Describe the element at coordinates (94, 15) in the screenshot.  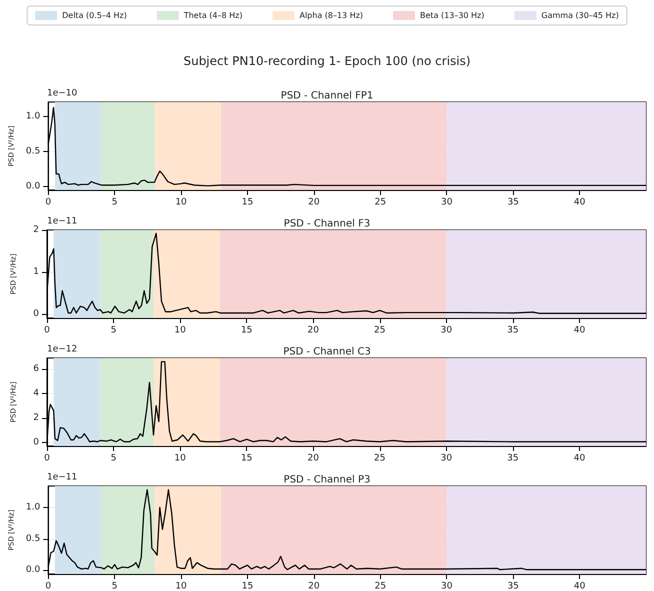
I see `legend-label: Delta (0.5–4 Hz)` at that location.